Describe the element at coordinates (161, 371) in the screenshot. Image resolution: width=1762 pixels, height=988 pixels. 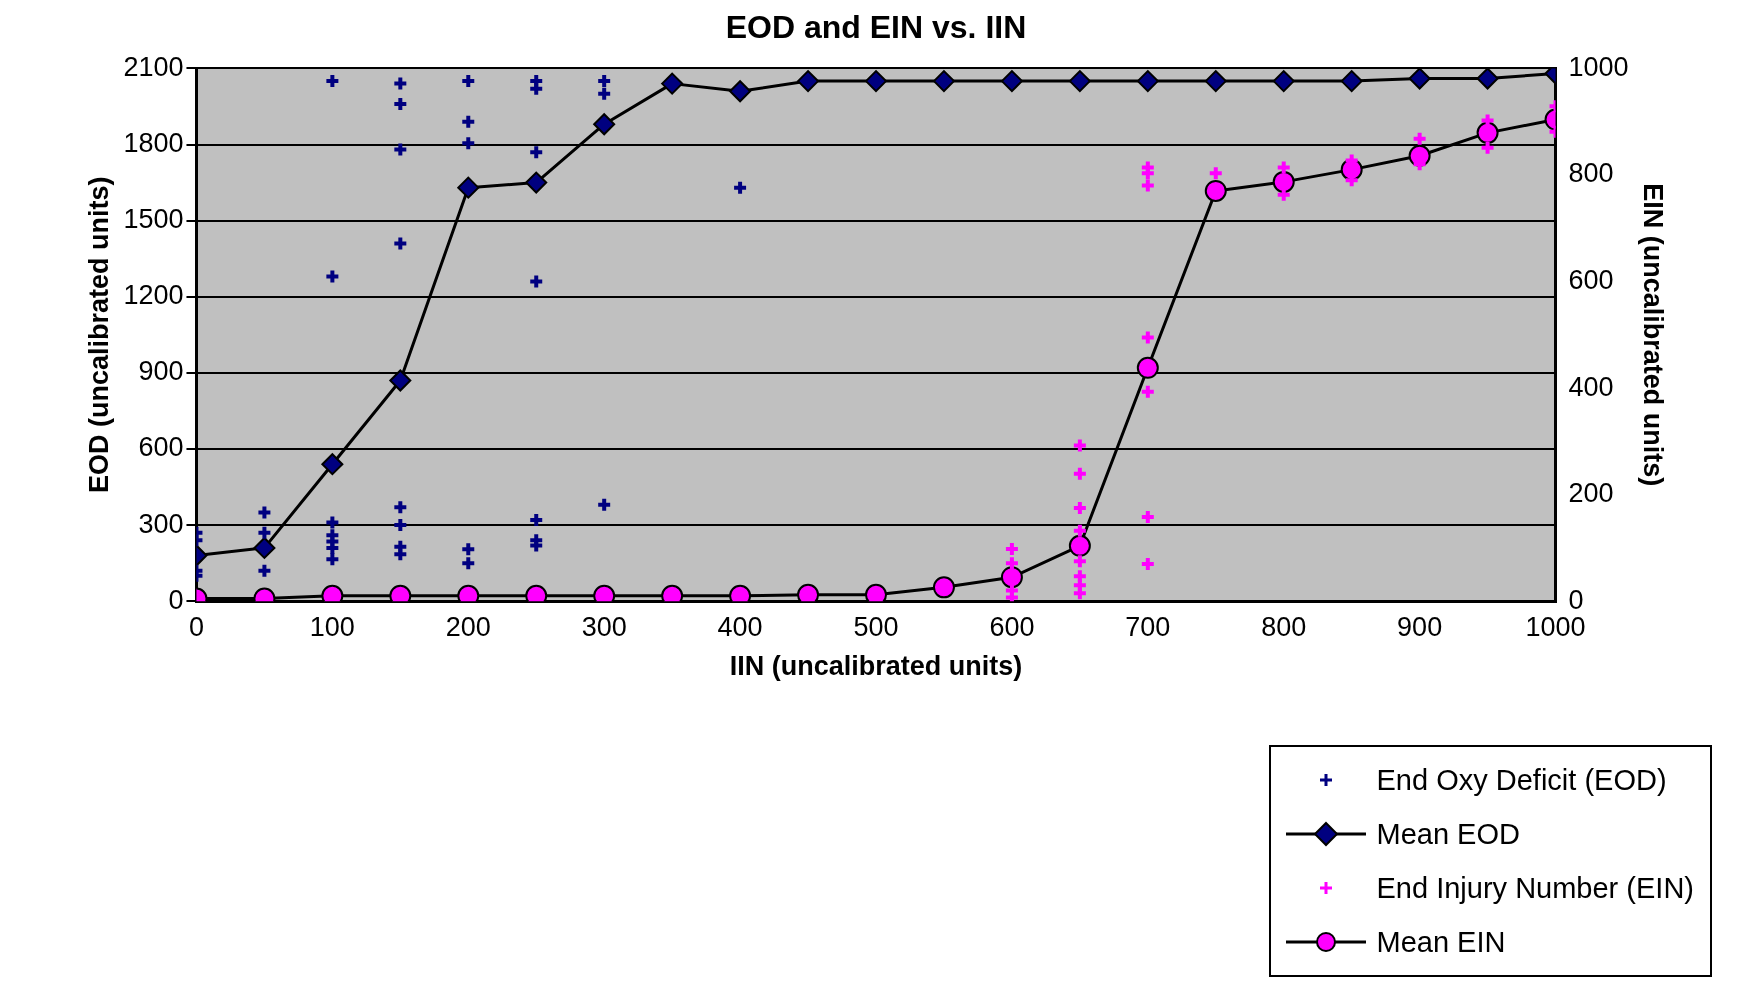
I see `y-tick-label: 900` at that location.